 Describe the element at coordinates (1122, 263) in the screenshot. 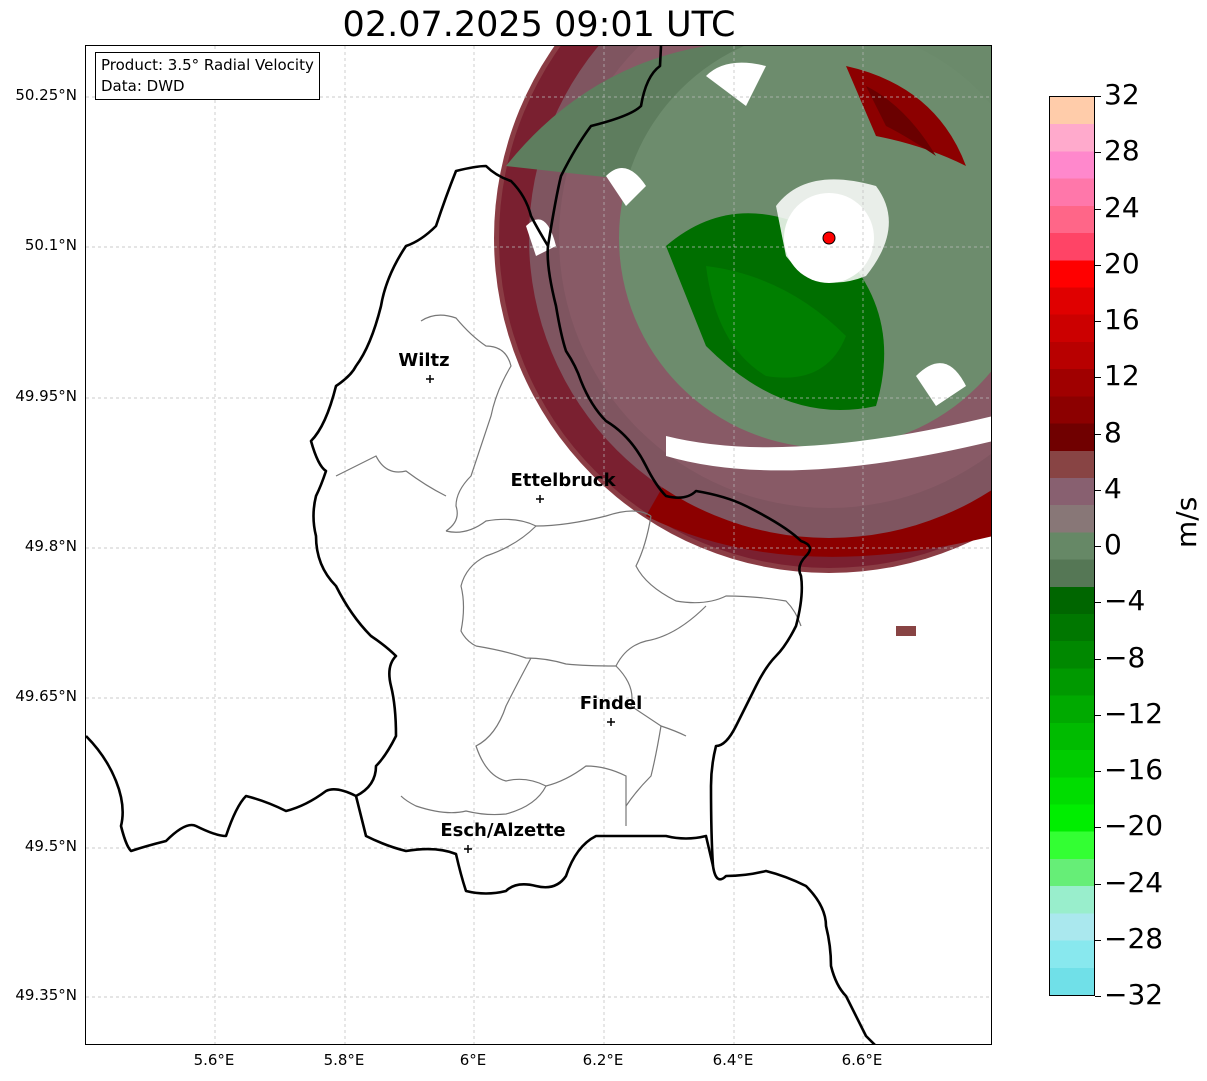

I see `colorbar-tick-label: 20` at that location.